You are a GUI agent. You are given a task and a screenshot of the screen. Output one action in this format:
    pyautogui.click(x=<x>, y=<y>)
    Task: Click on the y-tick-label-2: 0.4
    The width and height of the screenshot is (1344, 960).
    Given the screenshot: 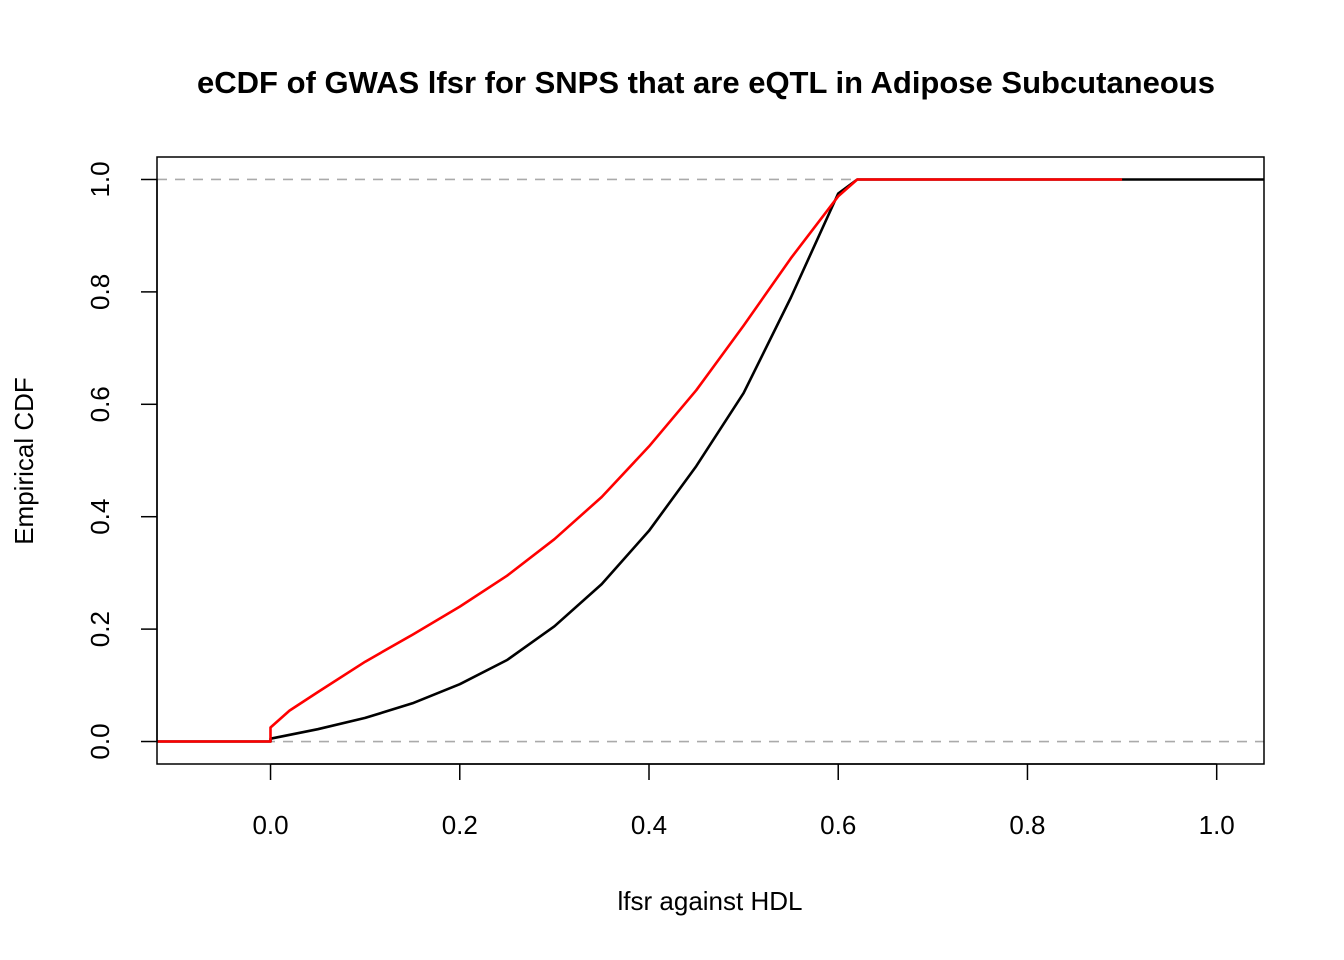 What is the action you would take?
    pyautogui.click(x=100, y=517)
    